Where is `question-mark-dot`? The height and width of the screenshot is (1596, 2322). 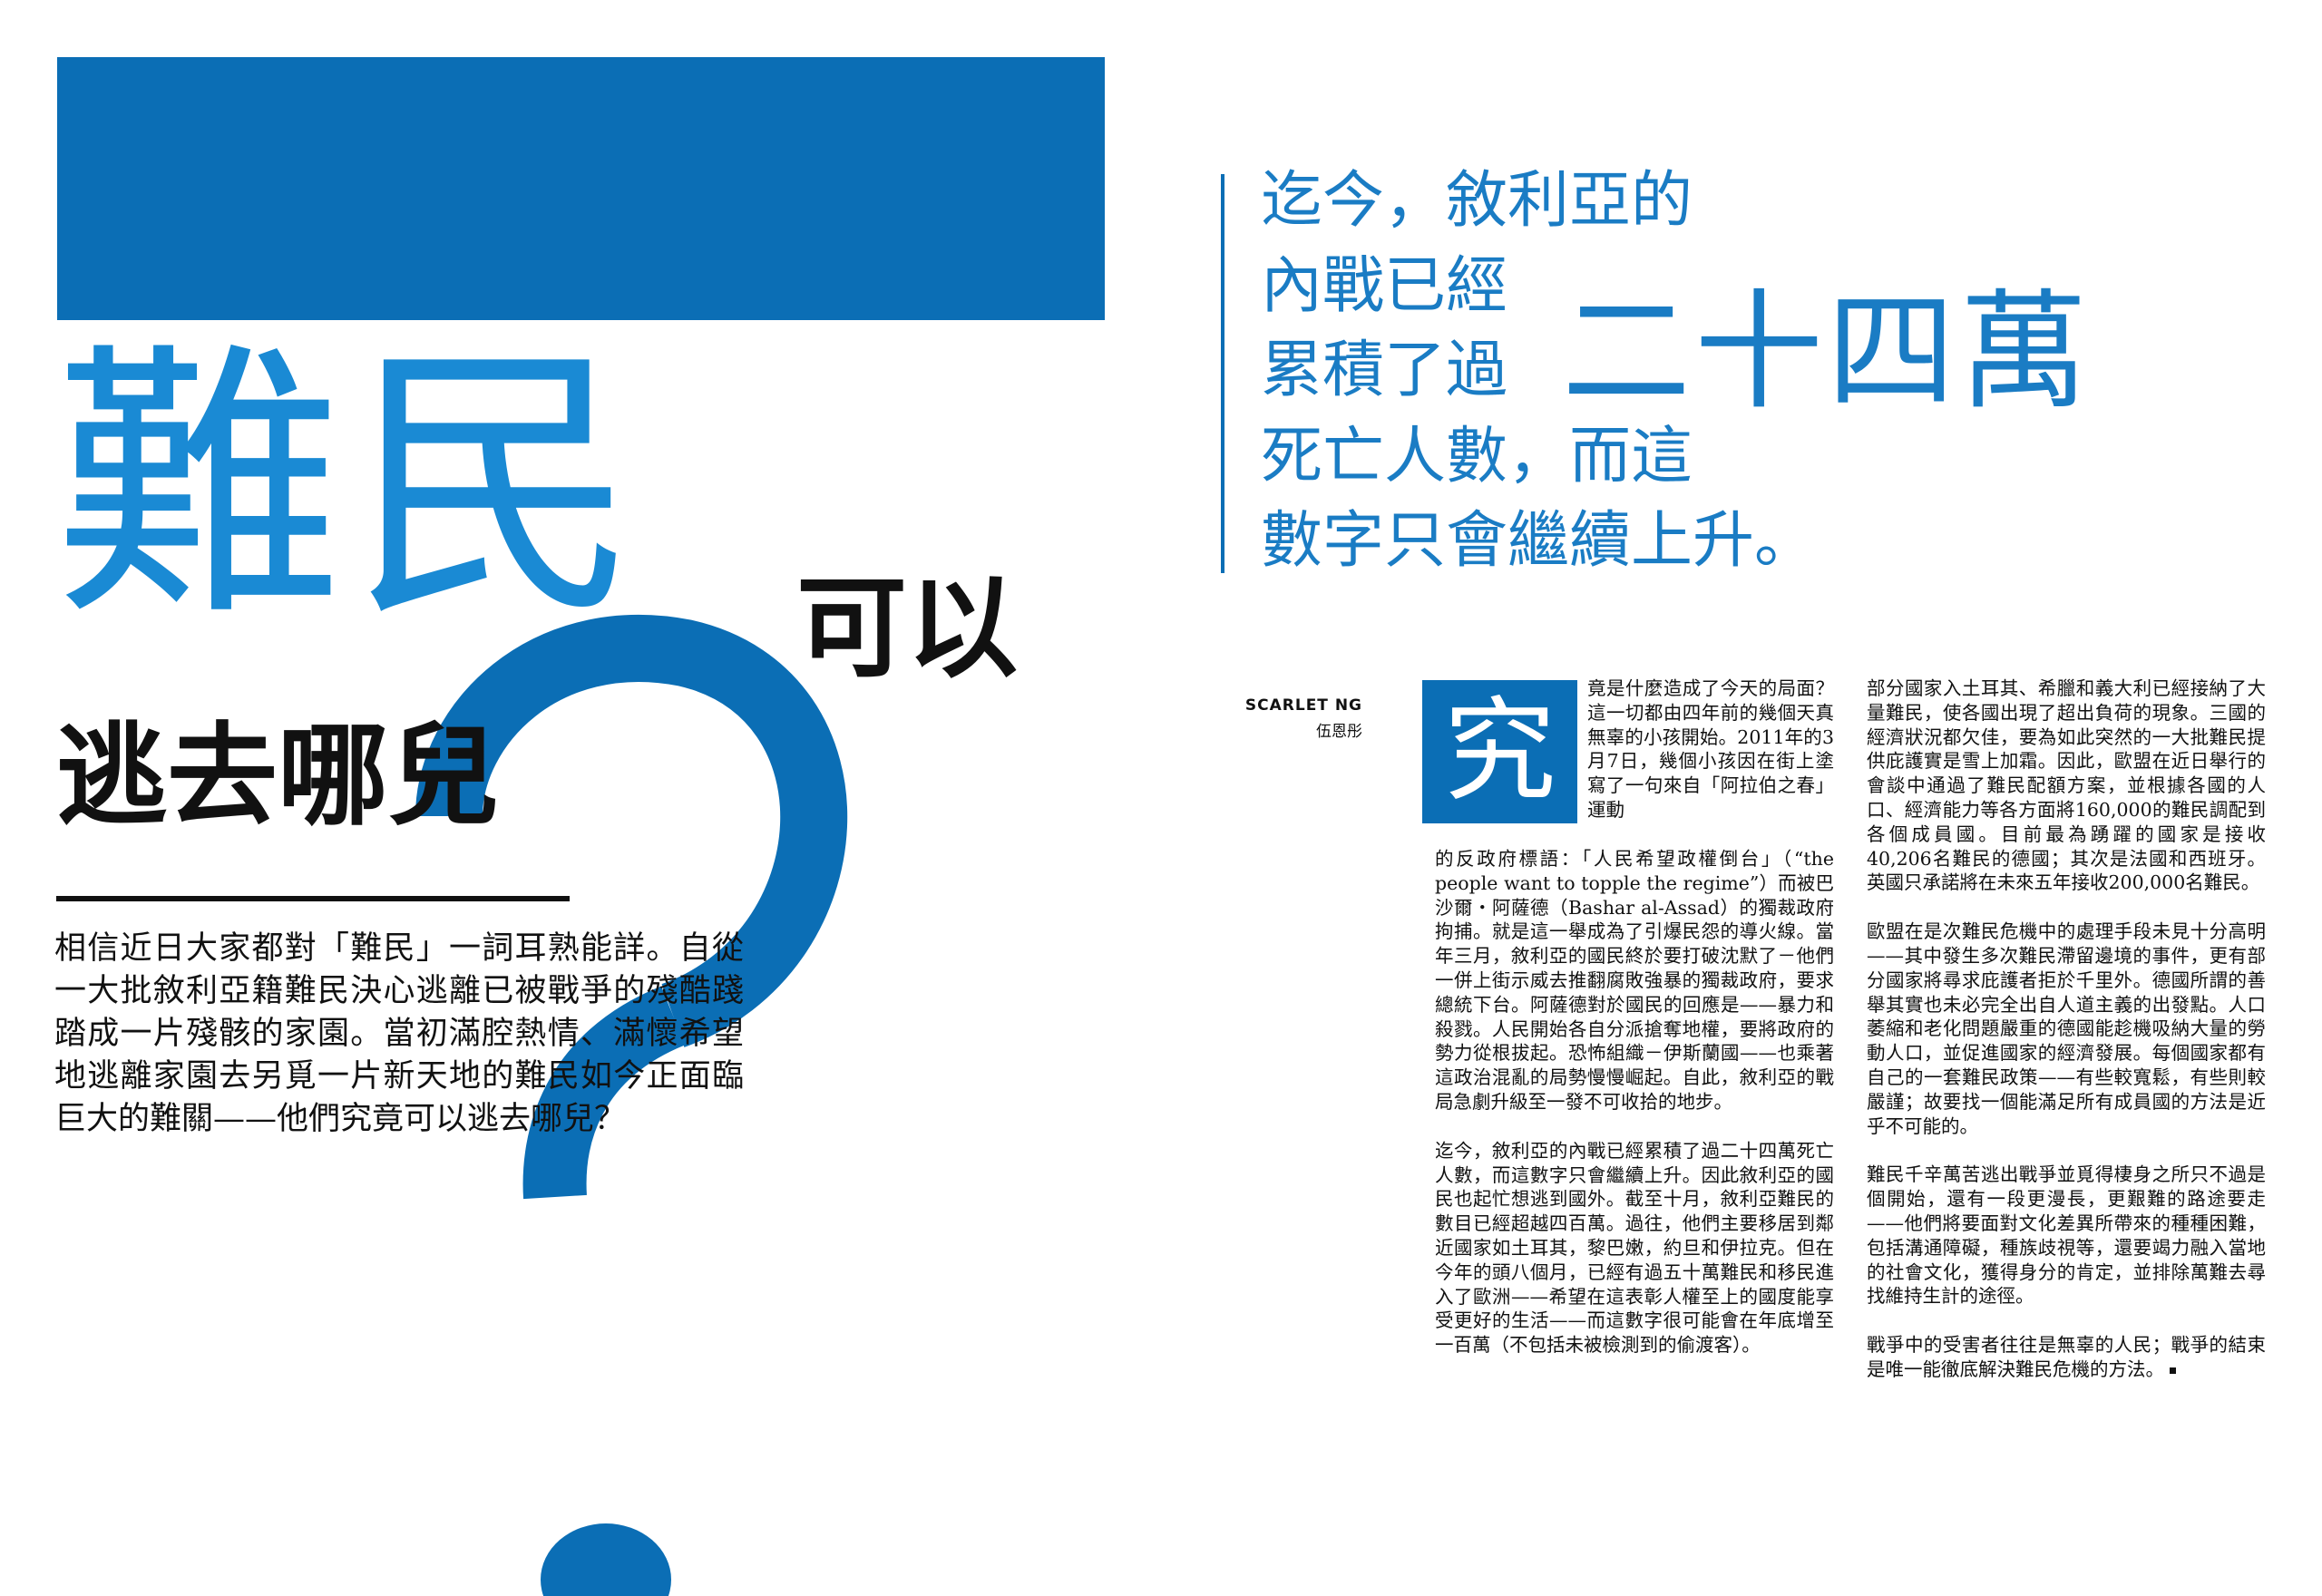
question-mark-dot is located at coordinates (606, 1559).